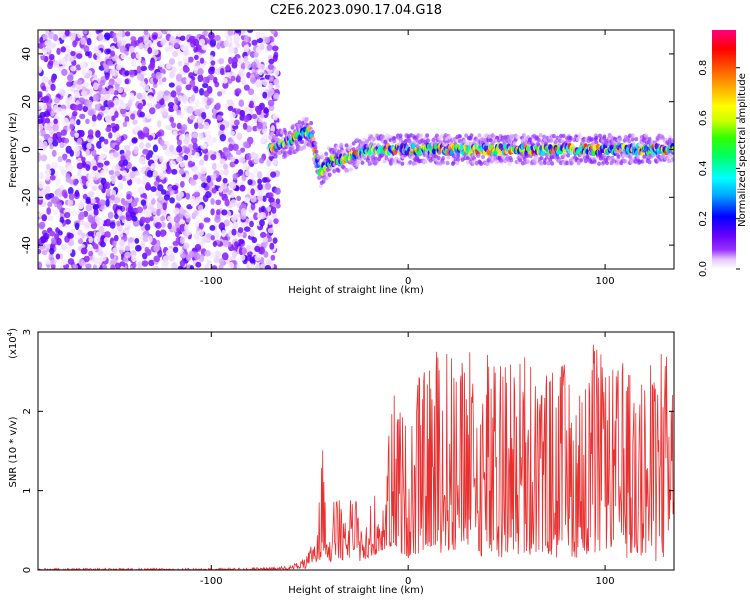 Image resolution: width=750 pixels, height=600 pixels. Describe the element at coordinates (27, 411) in the screenshot. I see `y-tick-label: 2` at that location.